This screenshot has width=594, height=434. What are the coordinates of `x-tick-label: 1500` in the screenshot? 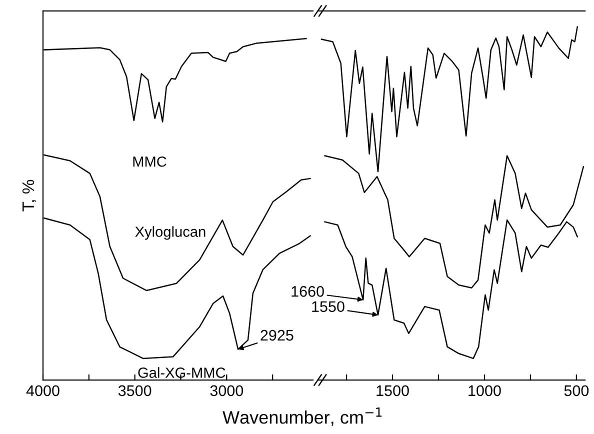 It's located at (392, 390).